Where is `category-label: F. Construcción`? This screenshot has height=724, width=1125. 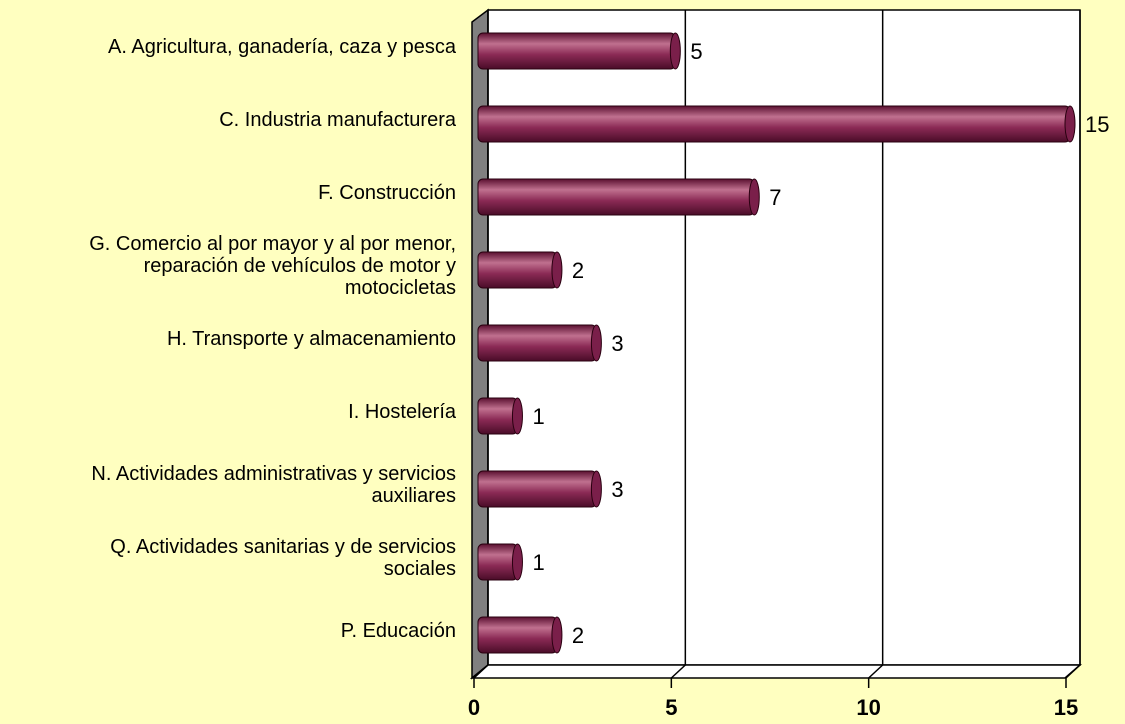
category-label: F. Construcción is located at coordinates (387, 193).